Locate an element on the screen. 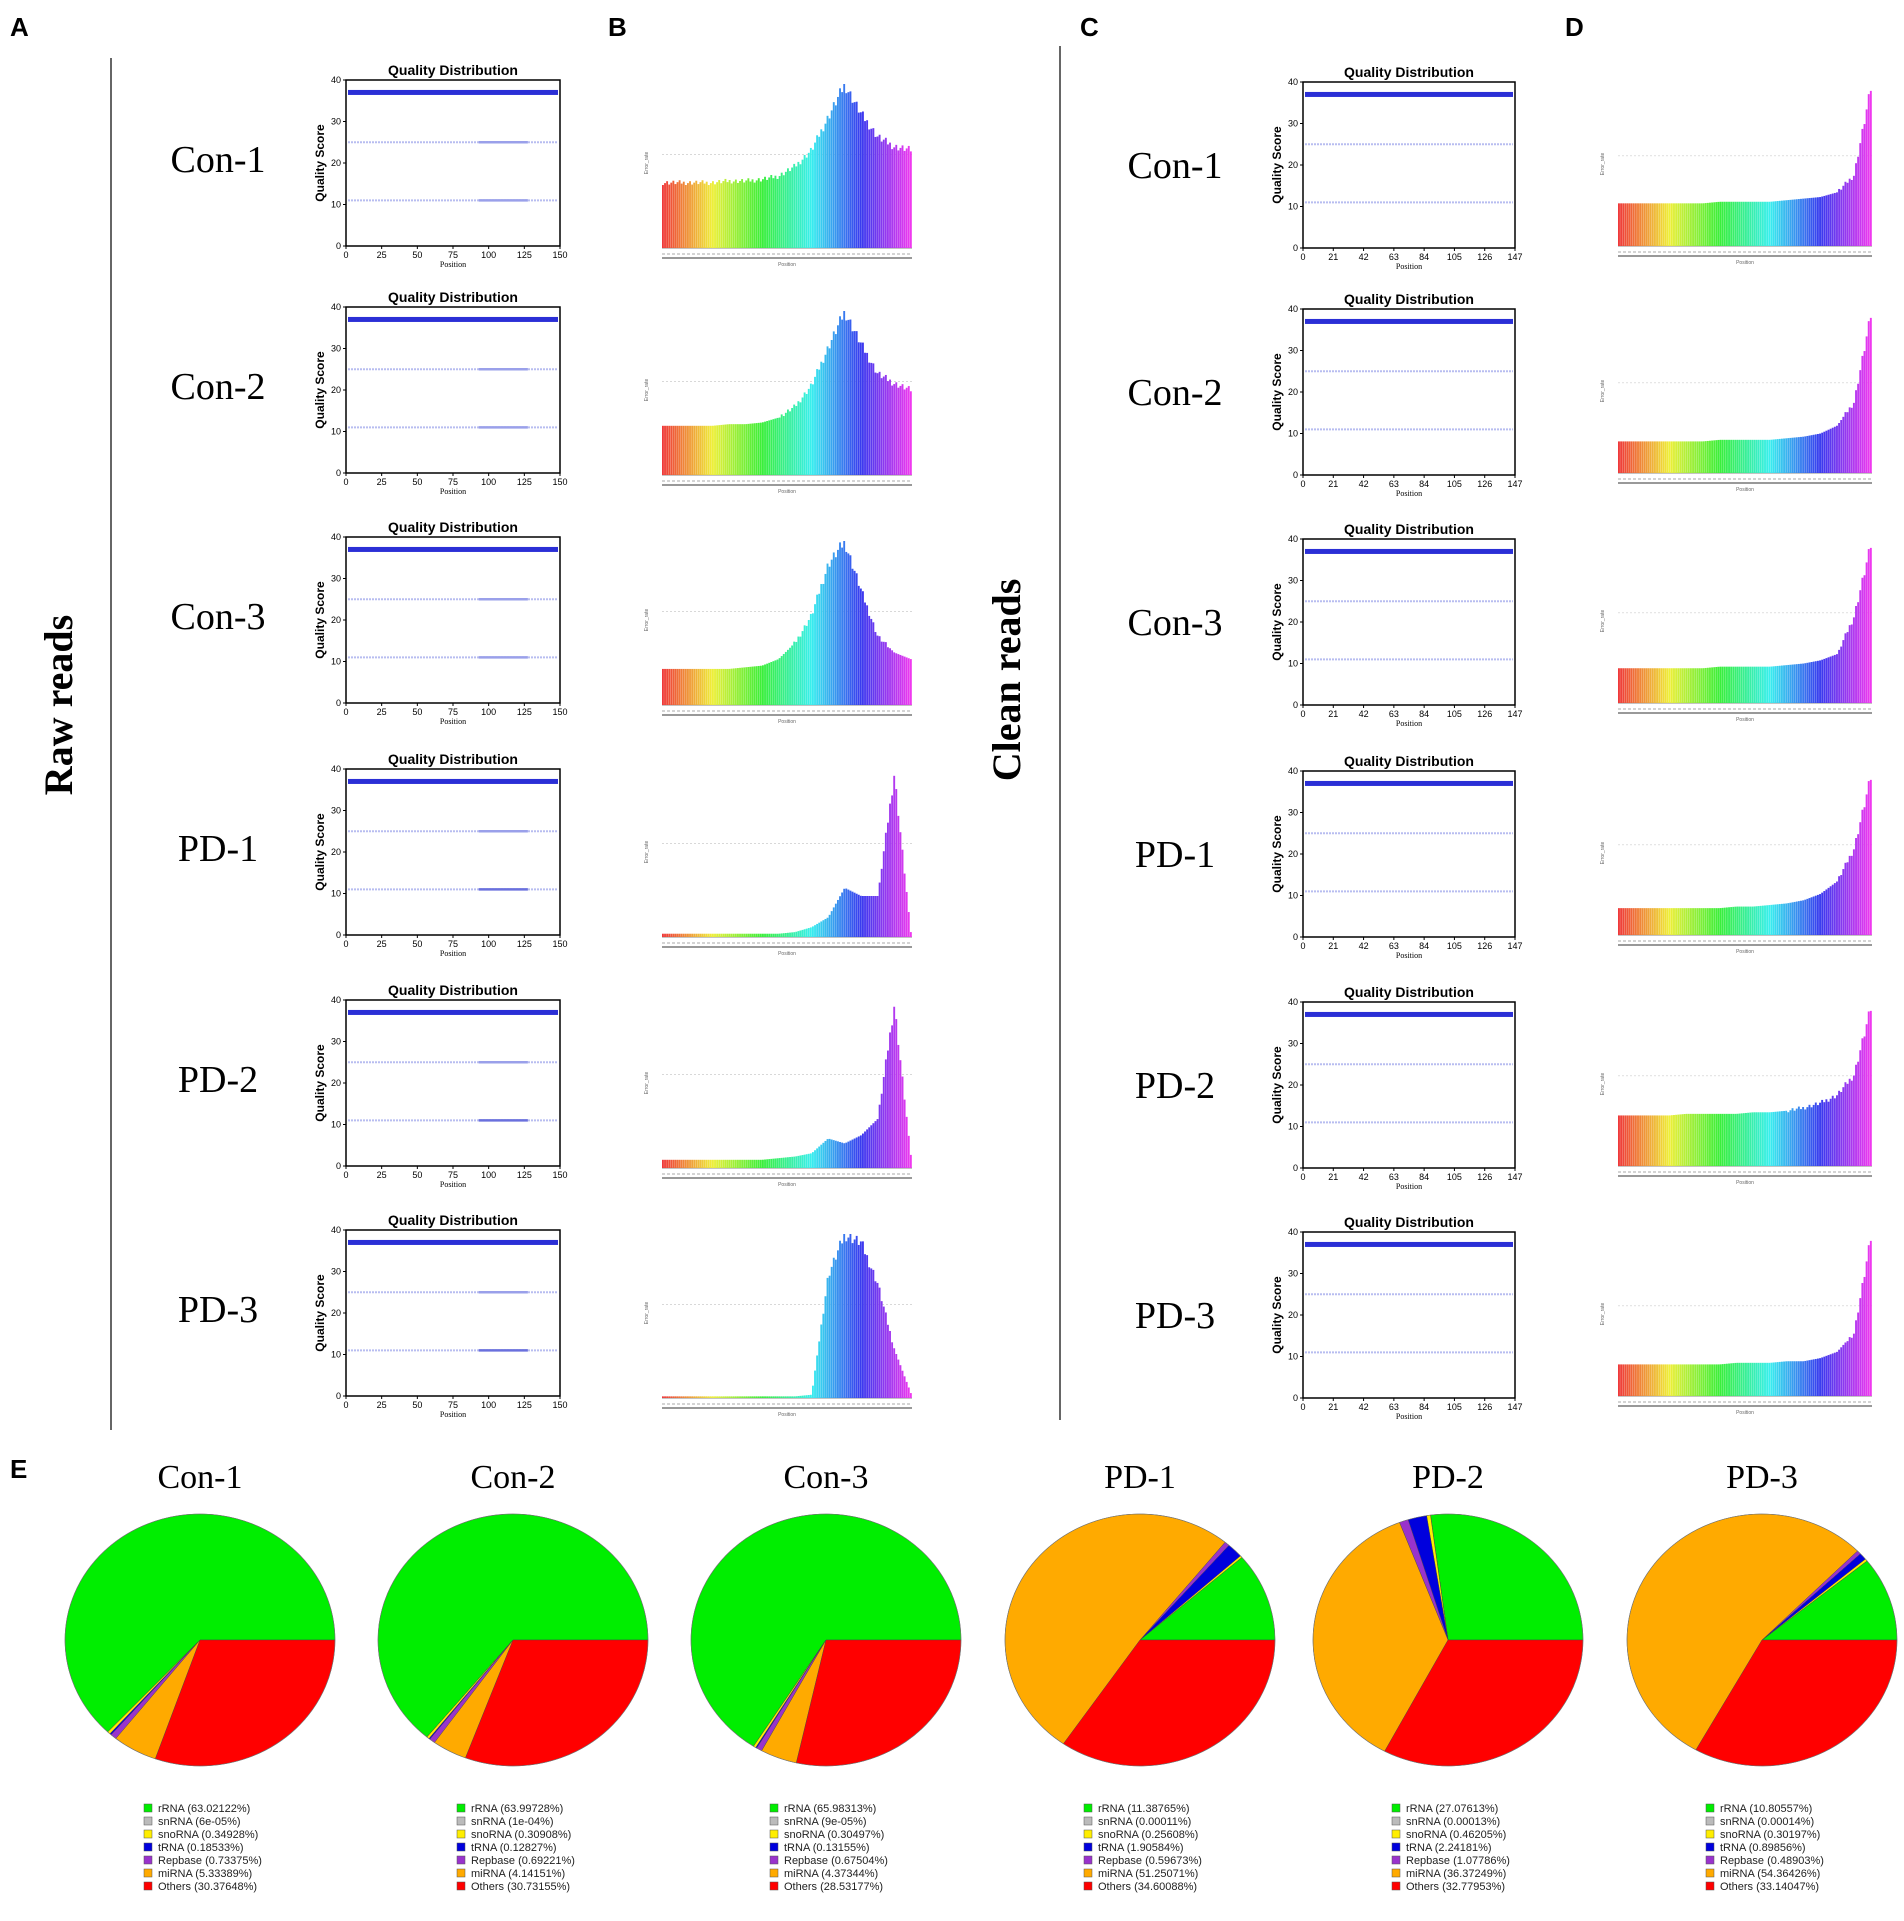 The width and height of the screenshot is (1904, 1921). raw-0-qd-xlabel: Position is located at coordinates (453, 264).